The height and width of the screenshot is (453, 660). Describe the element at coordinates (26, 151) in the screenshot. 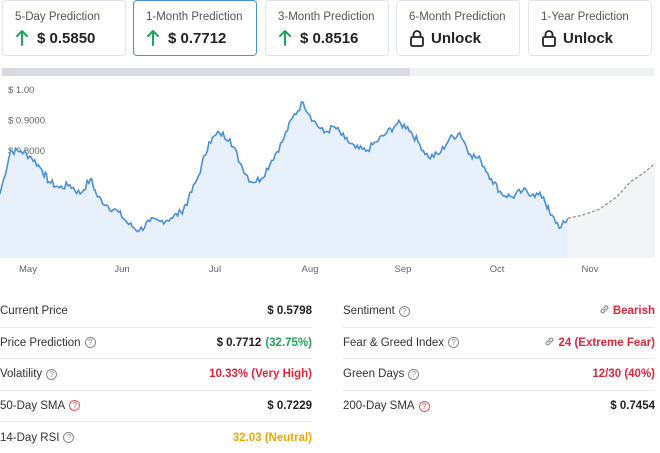

I see `y-tick-label: $ 0.8000` at that location.